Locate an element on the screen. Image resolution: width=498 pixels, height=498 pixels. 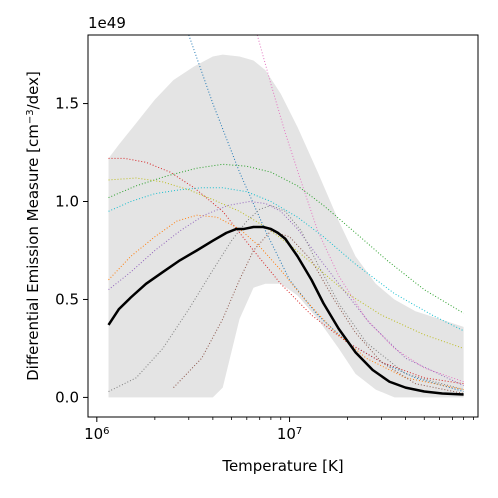
y-tick-label: 0.0 is located at coordinates (67, 397).